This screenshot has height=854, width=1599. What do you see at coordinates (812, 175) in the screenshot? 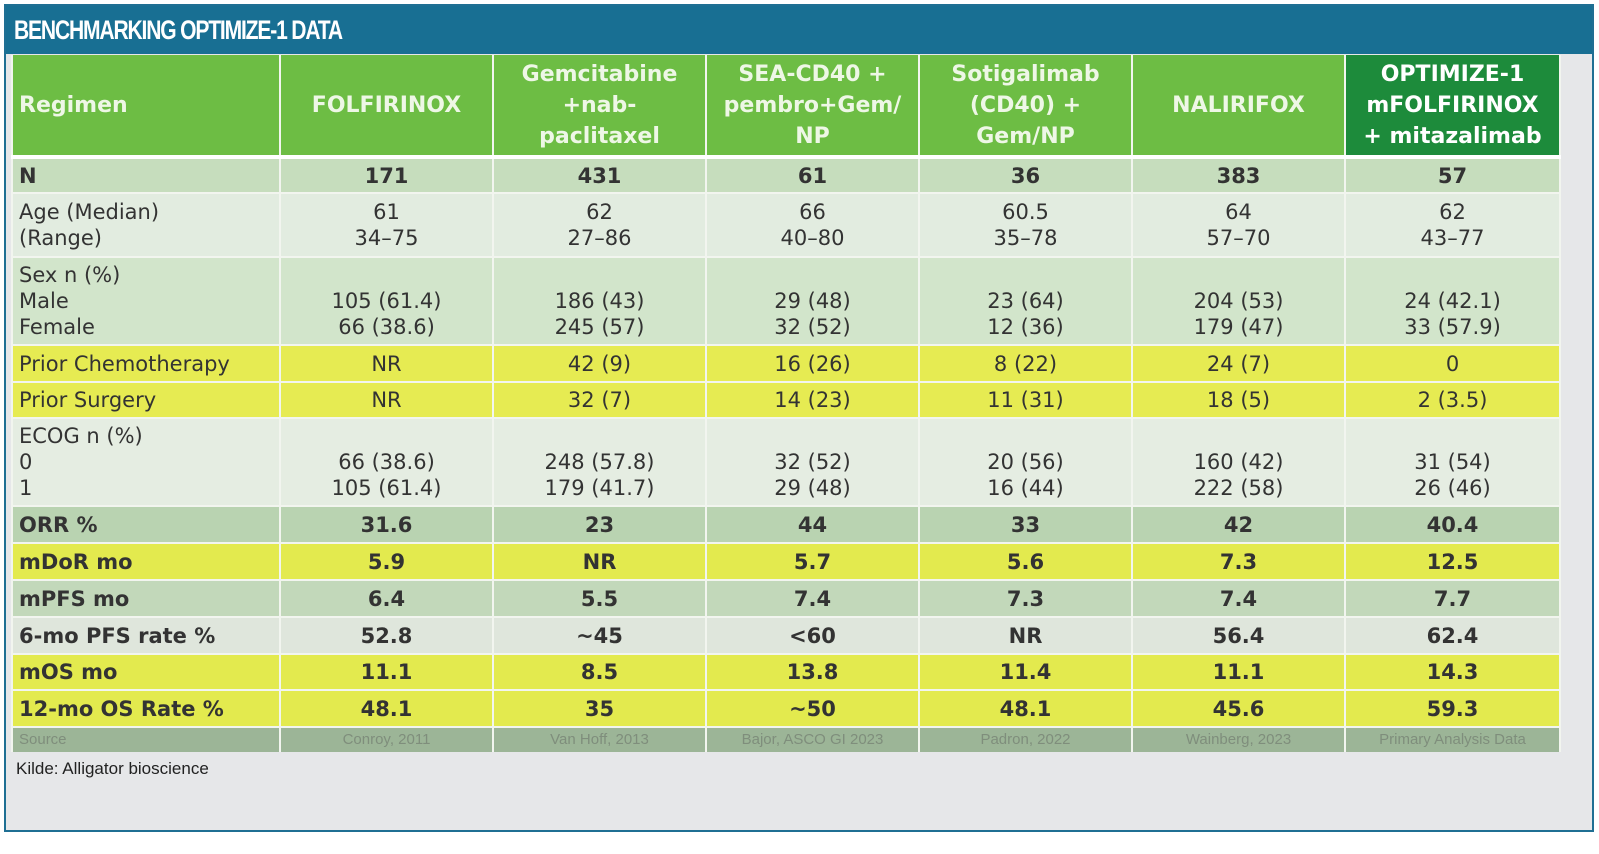
I see `table-cell: 61` at bounding box center [812, 175].